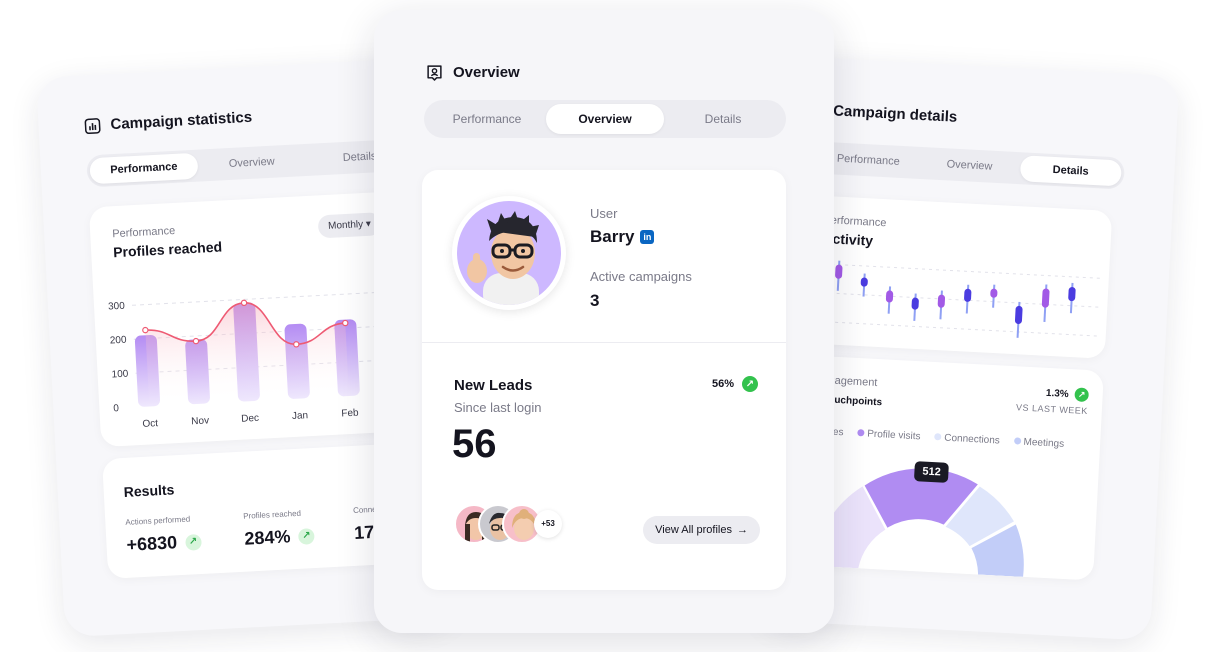 This screenshot has height=652, width=1208. I want to click on leads-subtitle: Since last login, so click(498, 407).